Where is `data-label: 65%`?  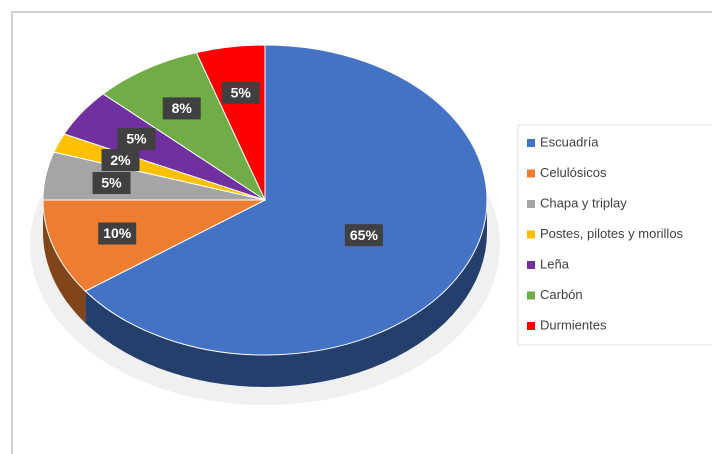
data-label: 65% is located at coordinates (364, 235).